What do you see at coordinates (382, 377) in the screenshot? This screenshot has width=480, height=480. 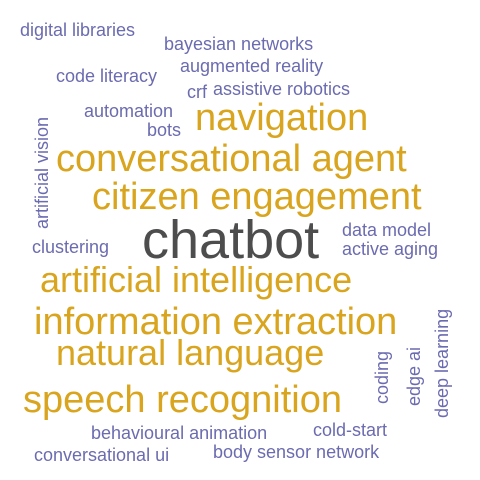 I see `word-coding: coding` at bounding box center [382, 377].